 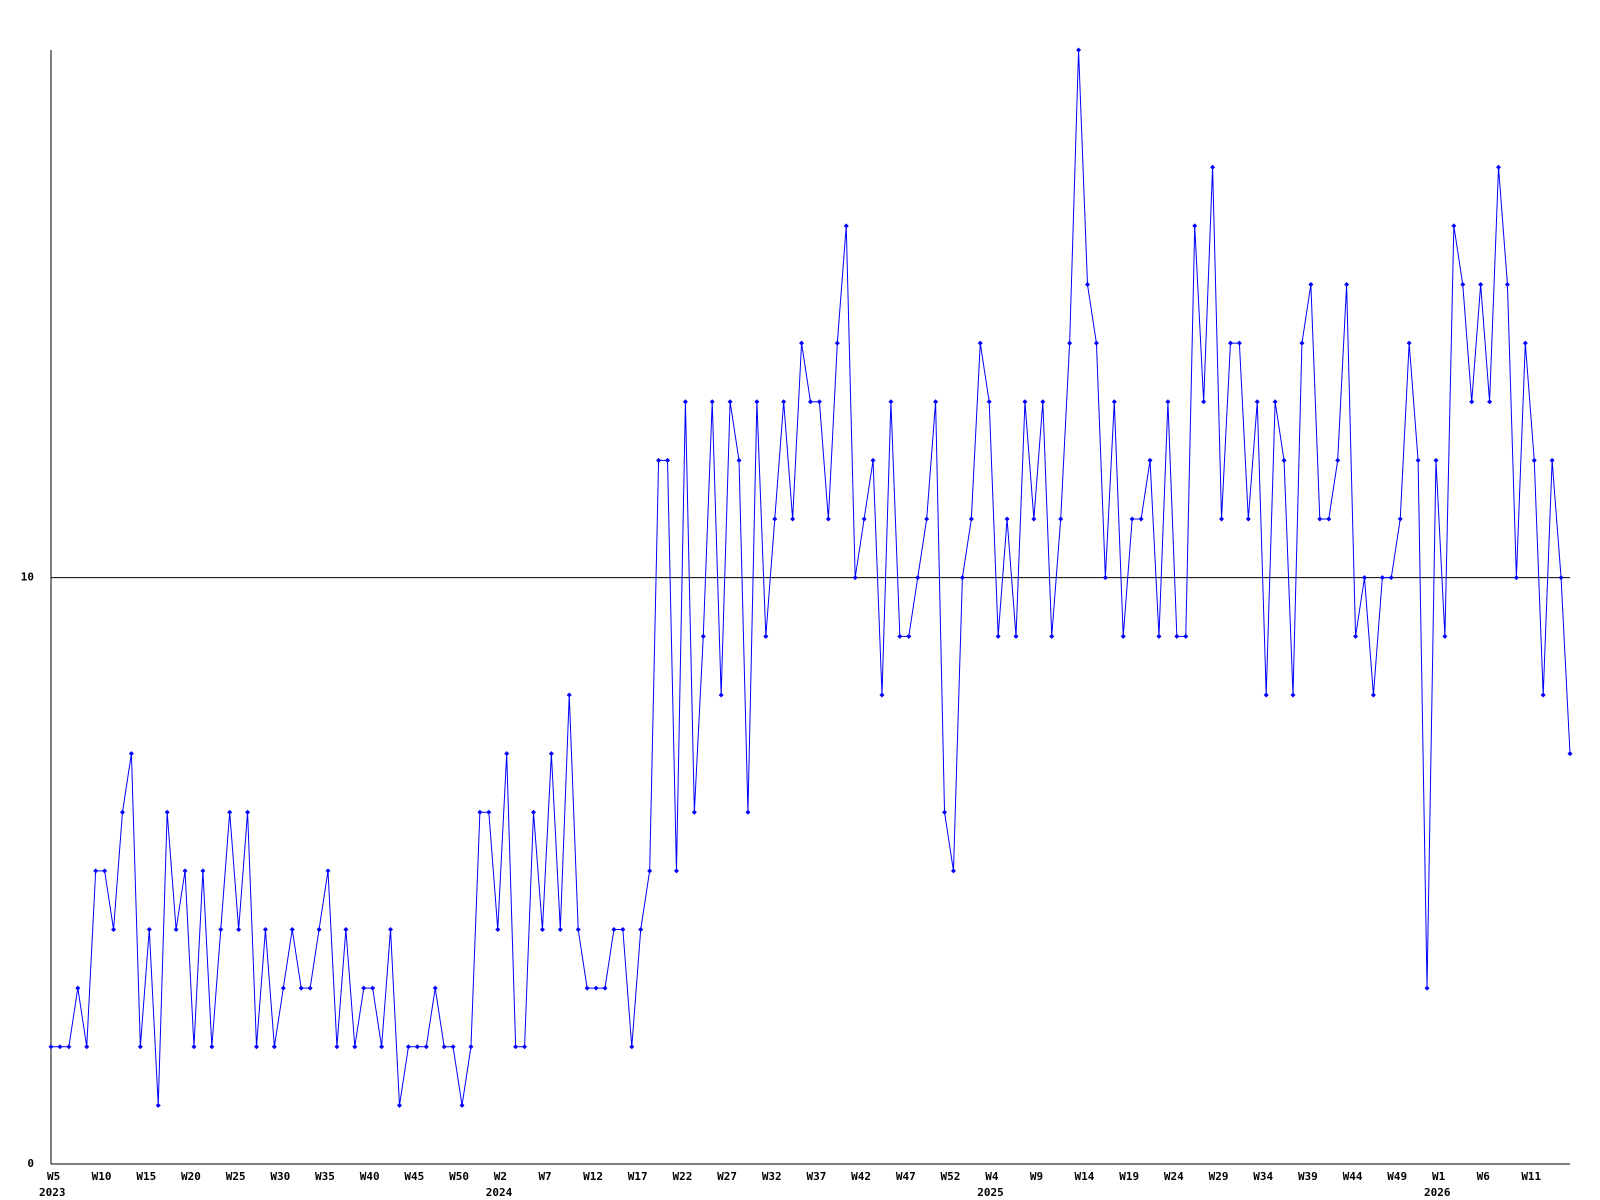 What do you see at coordinates (1531, 1176) in the screenshot?
I see `x-tick-label: W11` at bounding box center [1531, 1176].